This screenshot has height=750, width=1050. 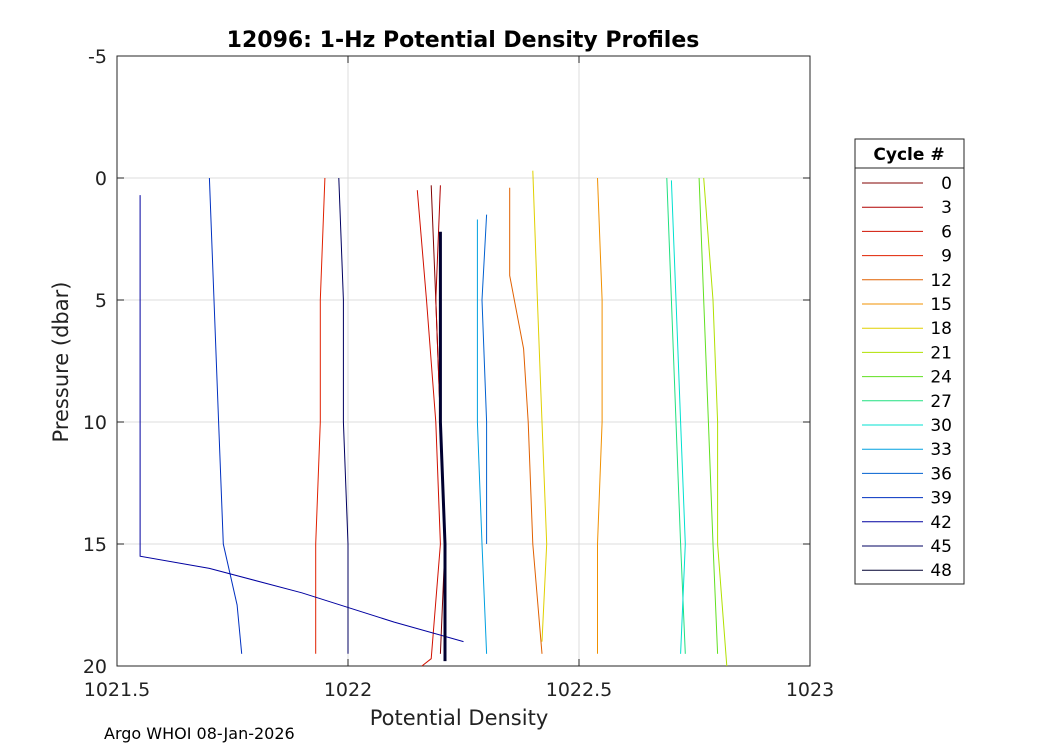 What do you see at coordinates (941, 402) in the screenshot?
I see `legend-label-cycle-27: 27` at bounding box center [941, 402].